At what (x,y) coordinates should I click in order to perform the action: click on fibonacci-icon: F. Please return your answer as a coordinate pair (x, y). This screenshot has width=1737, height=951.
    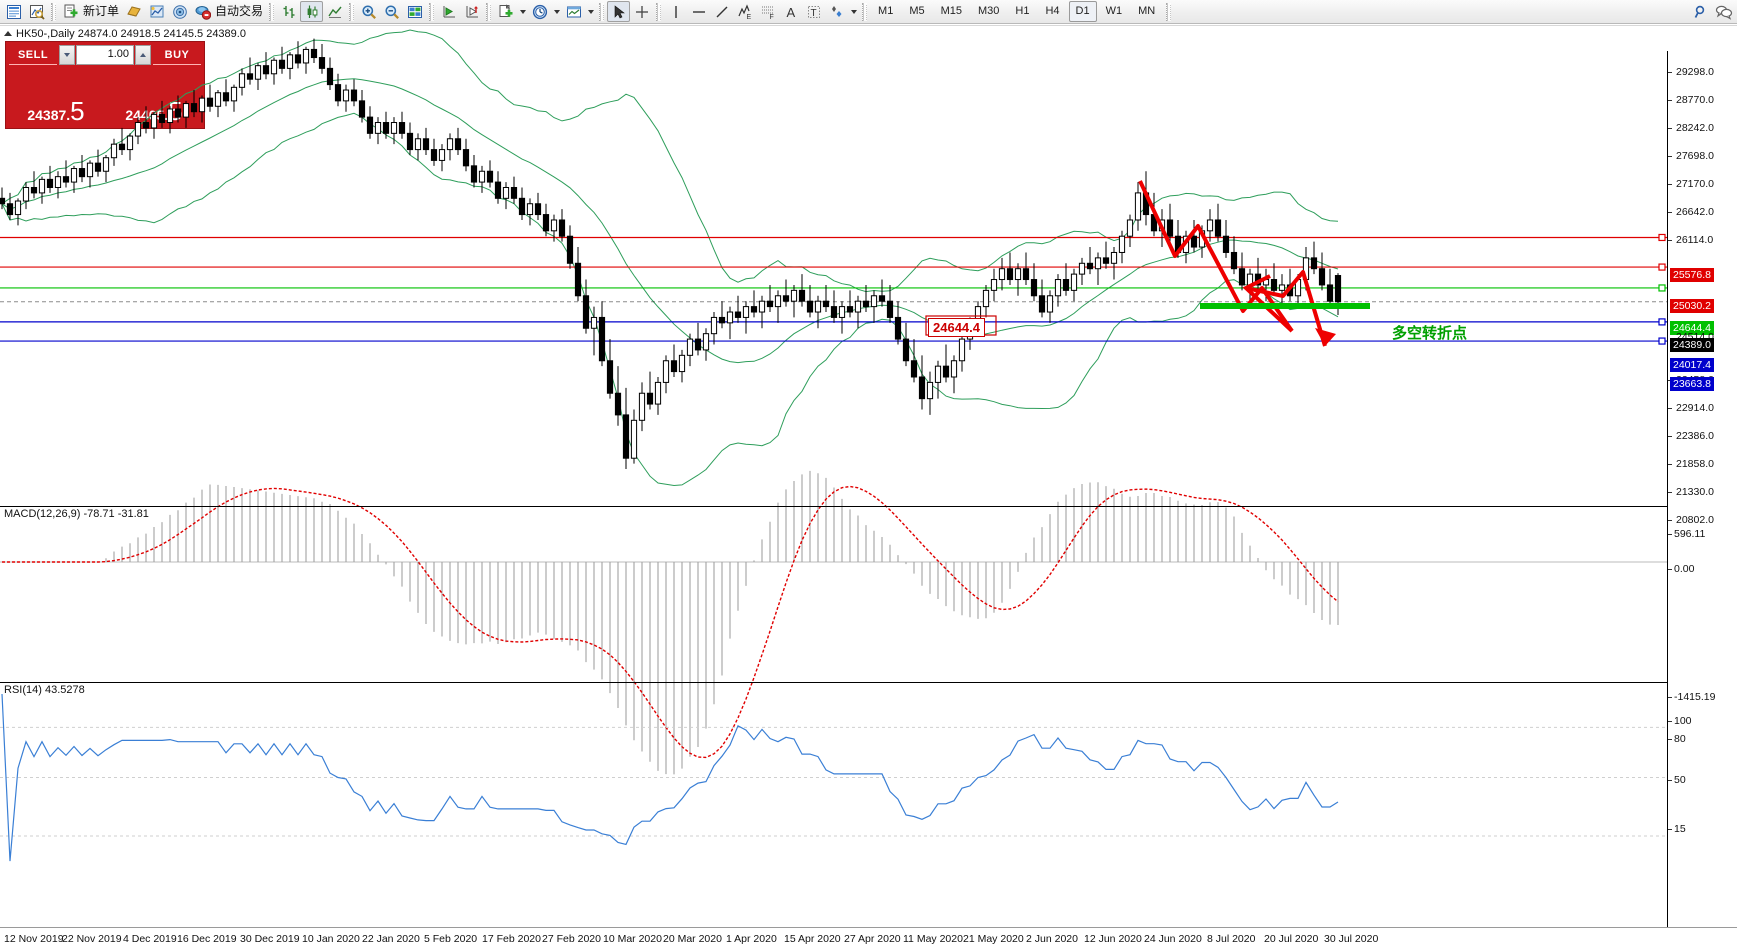
    Looking at the image, I should click on (767, 11).